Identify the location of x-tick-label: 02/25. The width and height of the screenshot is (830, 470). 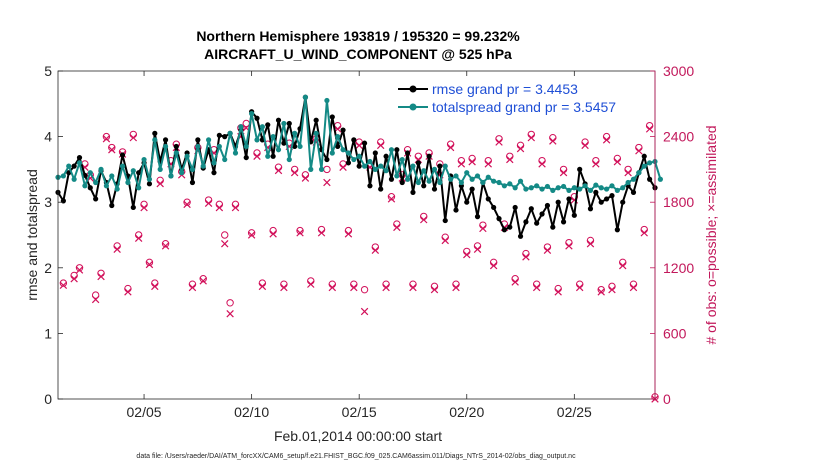
(574, 412).